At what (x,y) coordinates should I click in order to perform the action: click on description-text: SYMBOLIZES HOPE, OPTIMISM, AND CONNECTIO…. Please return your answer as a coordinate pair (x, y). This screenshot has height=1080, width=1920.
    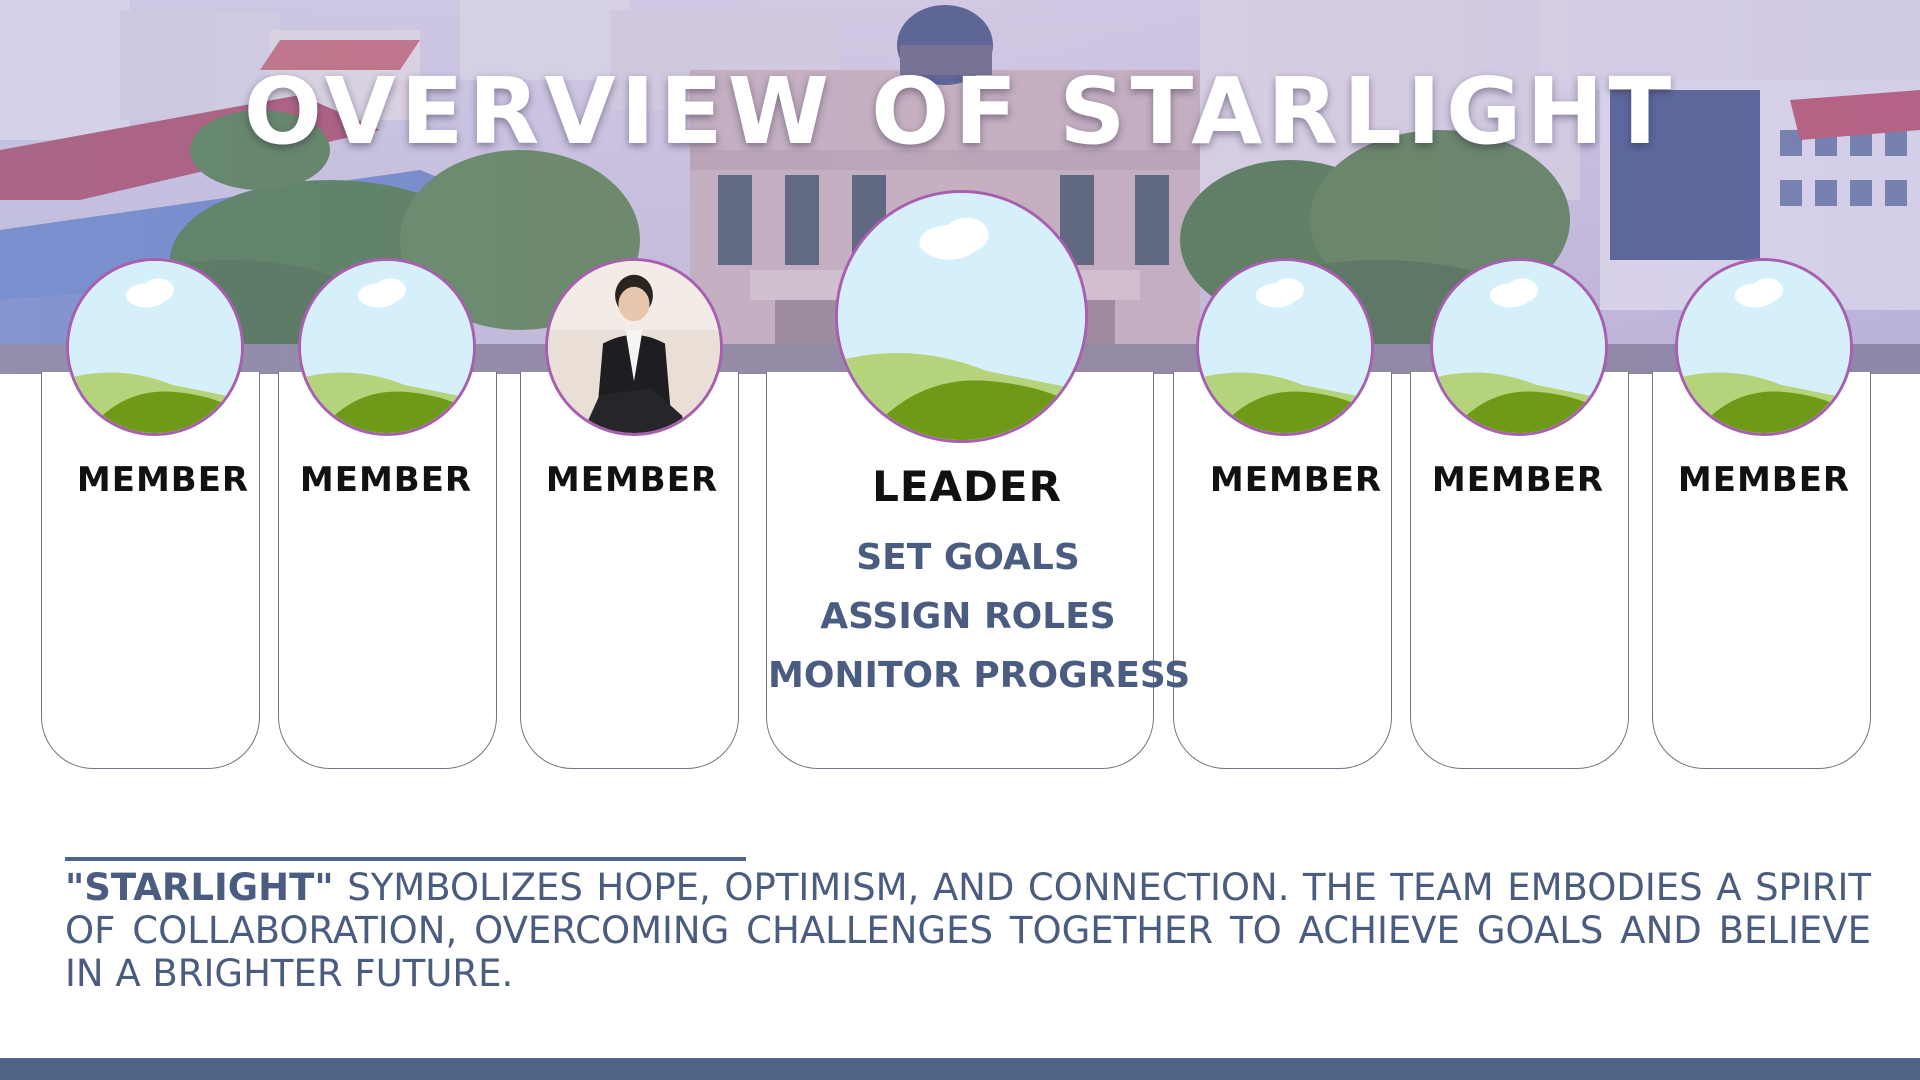
    Looking at the image, I should click on (968, 930).